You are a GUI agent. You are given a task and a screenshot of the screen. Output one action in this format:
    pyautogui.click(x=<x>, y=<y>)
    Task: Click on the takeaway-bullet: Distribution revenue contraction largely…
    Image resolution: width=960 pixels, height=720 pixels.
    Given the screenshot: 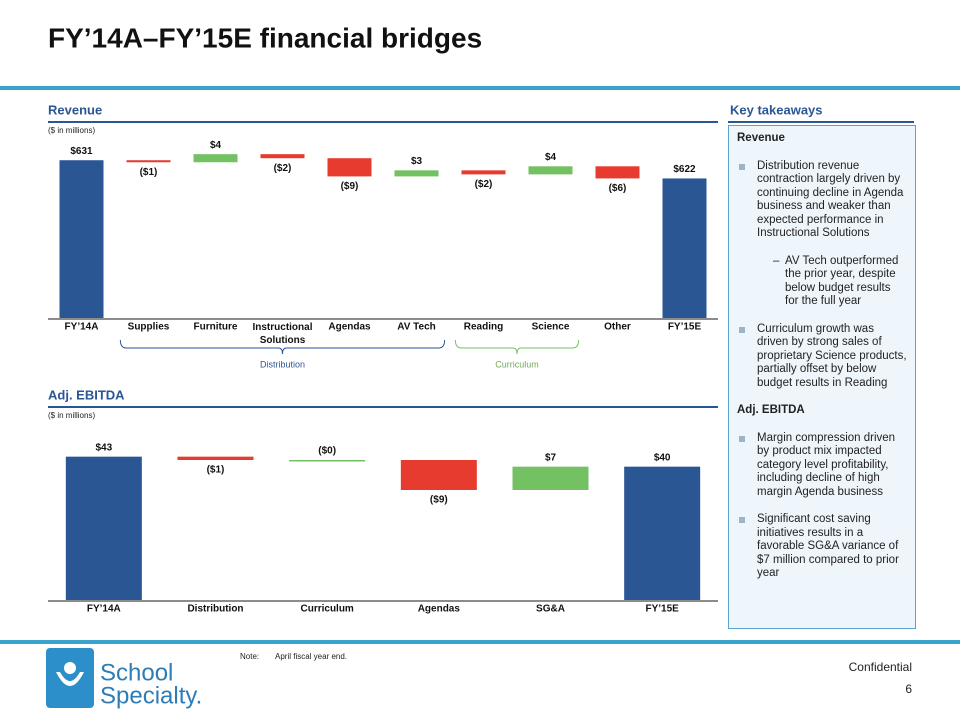 What is the action you would take?
    pyautogui.click(x=822, y=234)
    